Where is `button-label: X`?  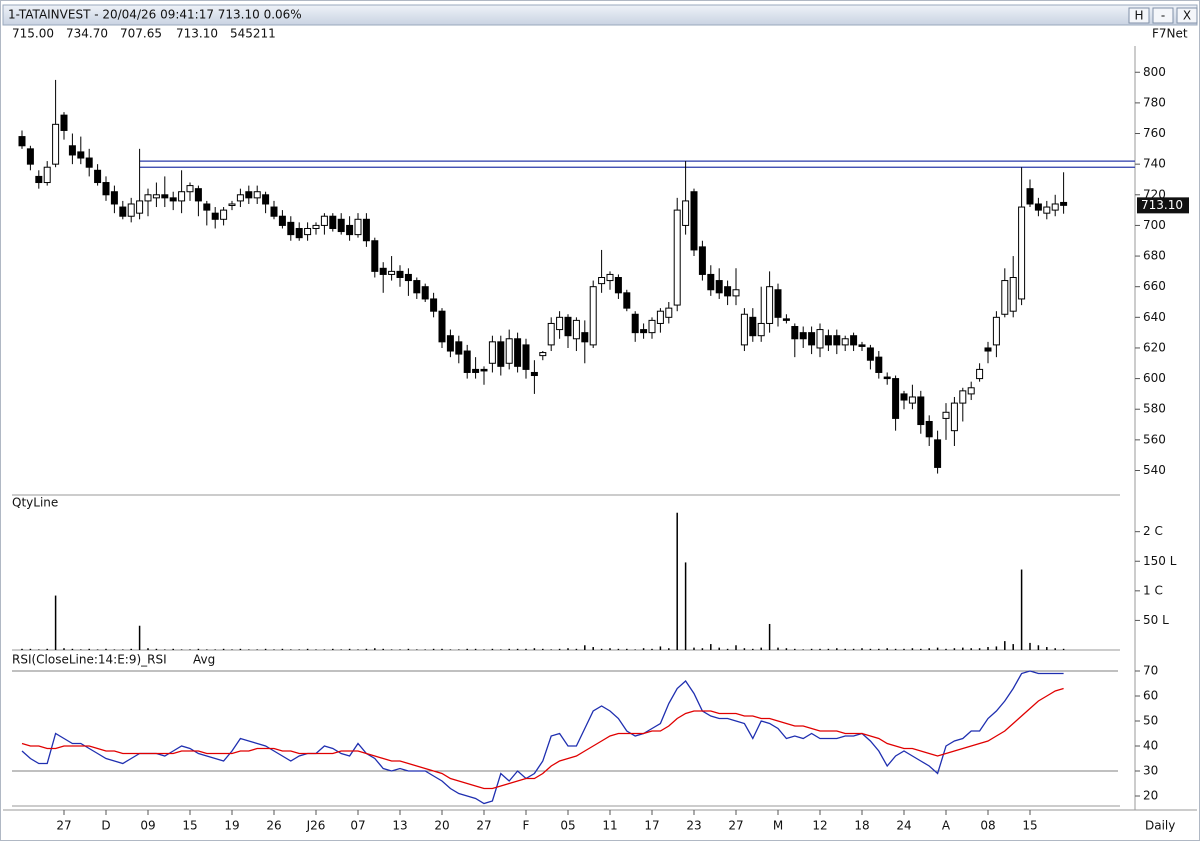 button-label: X is located at coordinates (1187, 16).